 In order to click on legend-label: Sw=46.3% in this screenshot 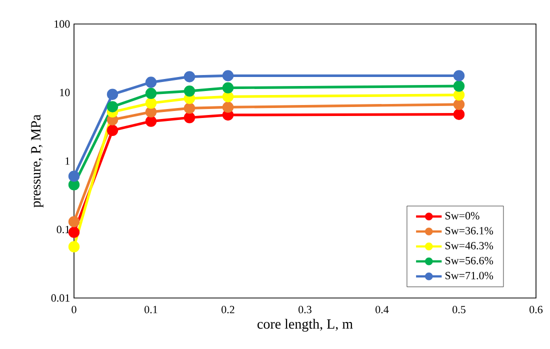, I will do `click(470, 246)`.